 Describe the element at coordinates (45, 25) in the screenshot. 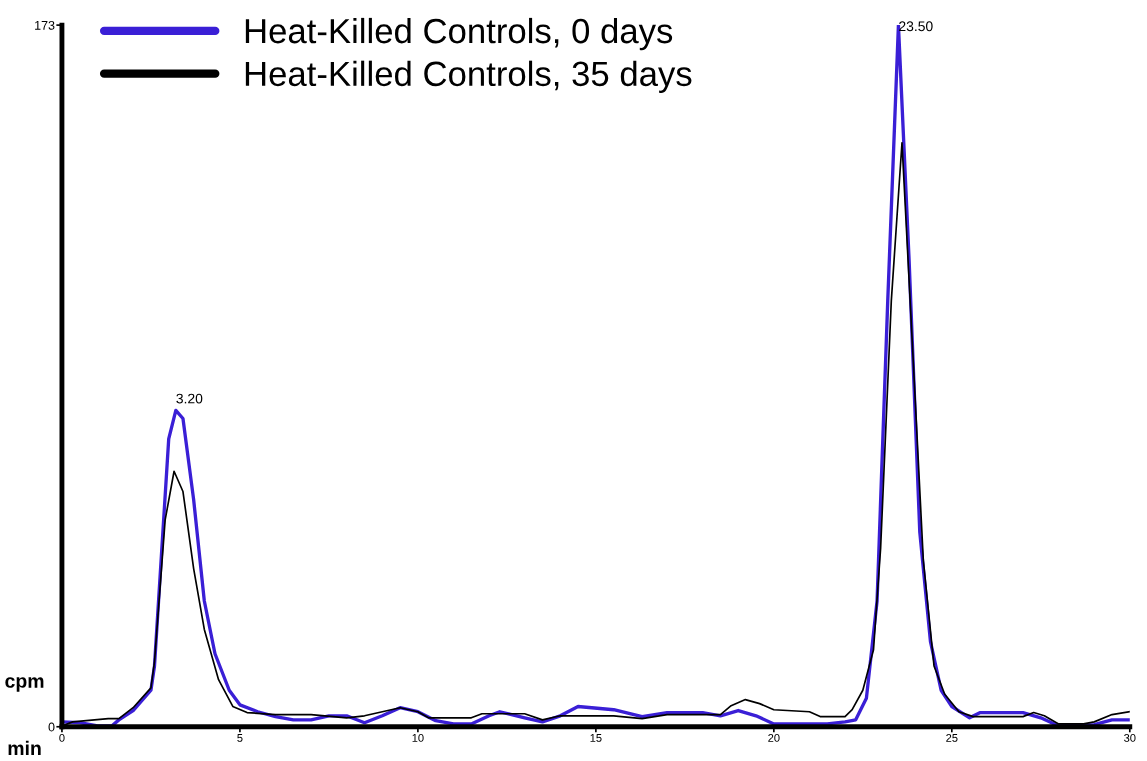

I see `y-tick-label: 173` at that location.